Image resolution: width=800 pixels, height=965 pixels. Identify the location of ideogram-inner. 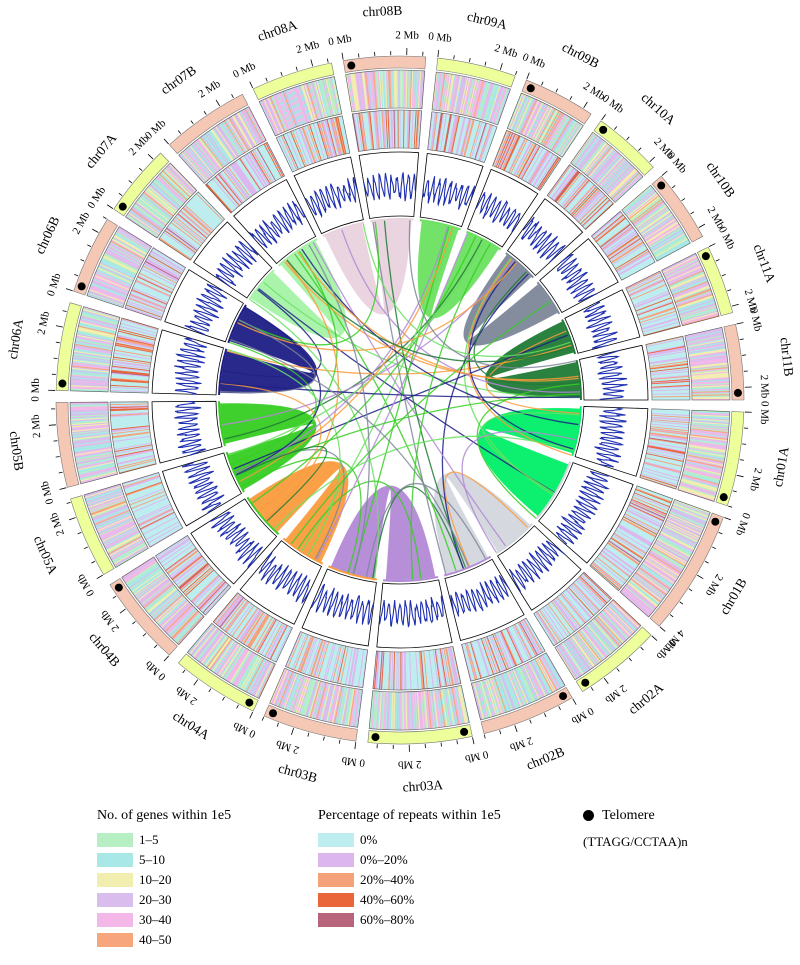
(263, 516).